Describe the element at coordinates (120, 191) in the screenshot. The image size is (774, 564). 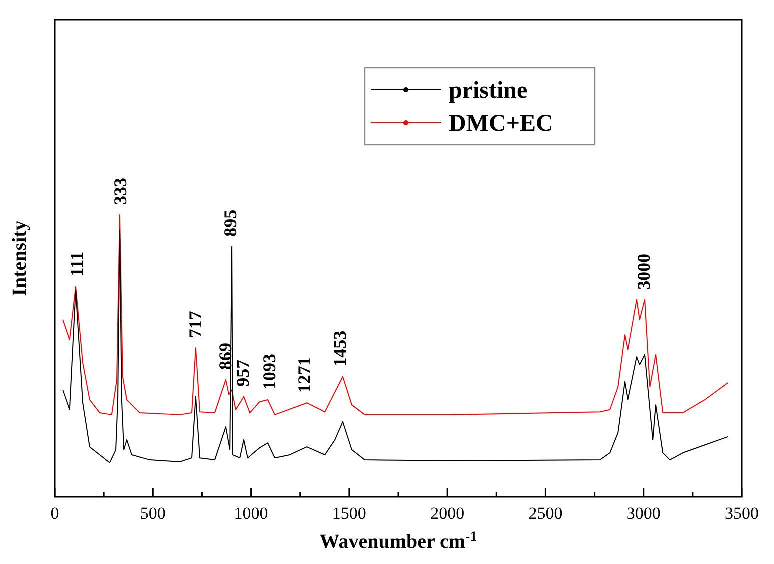
I see `annotation: 333` at that location.